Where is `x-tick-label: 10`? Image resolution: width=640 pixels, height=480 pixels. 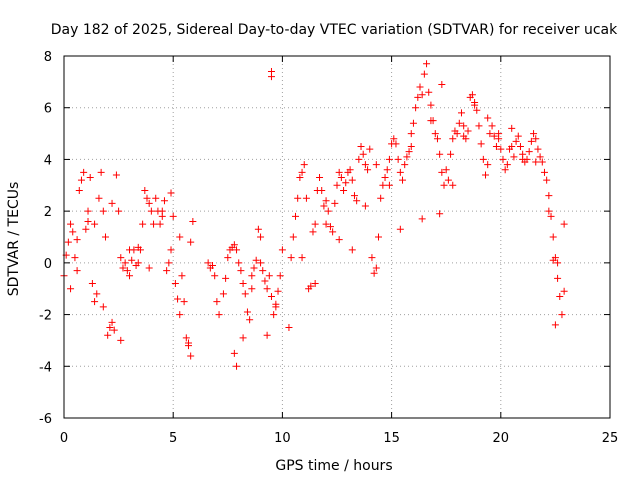 x-tick-label: 10 is located at coordinates (282, 438).